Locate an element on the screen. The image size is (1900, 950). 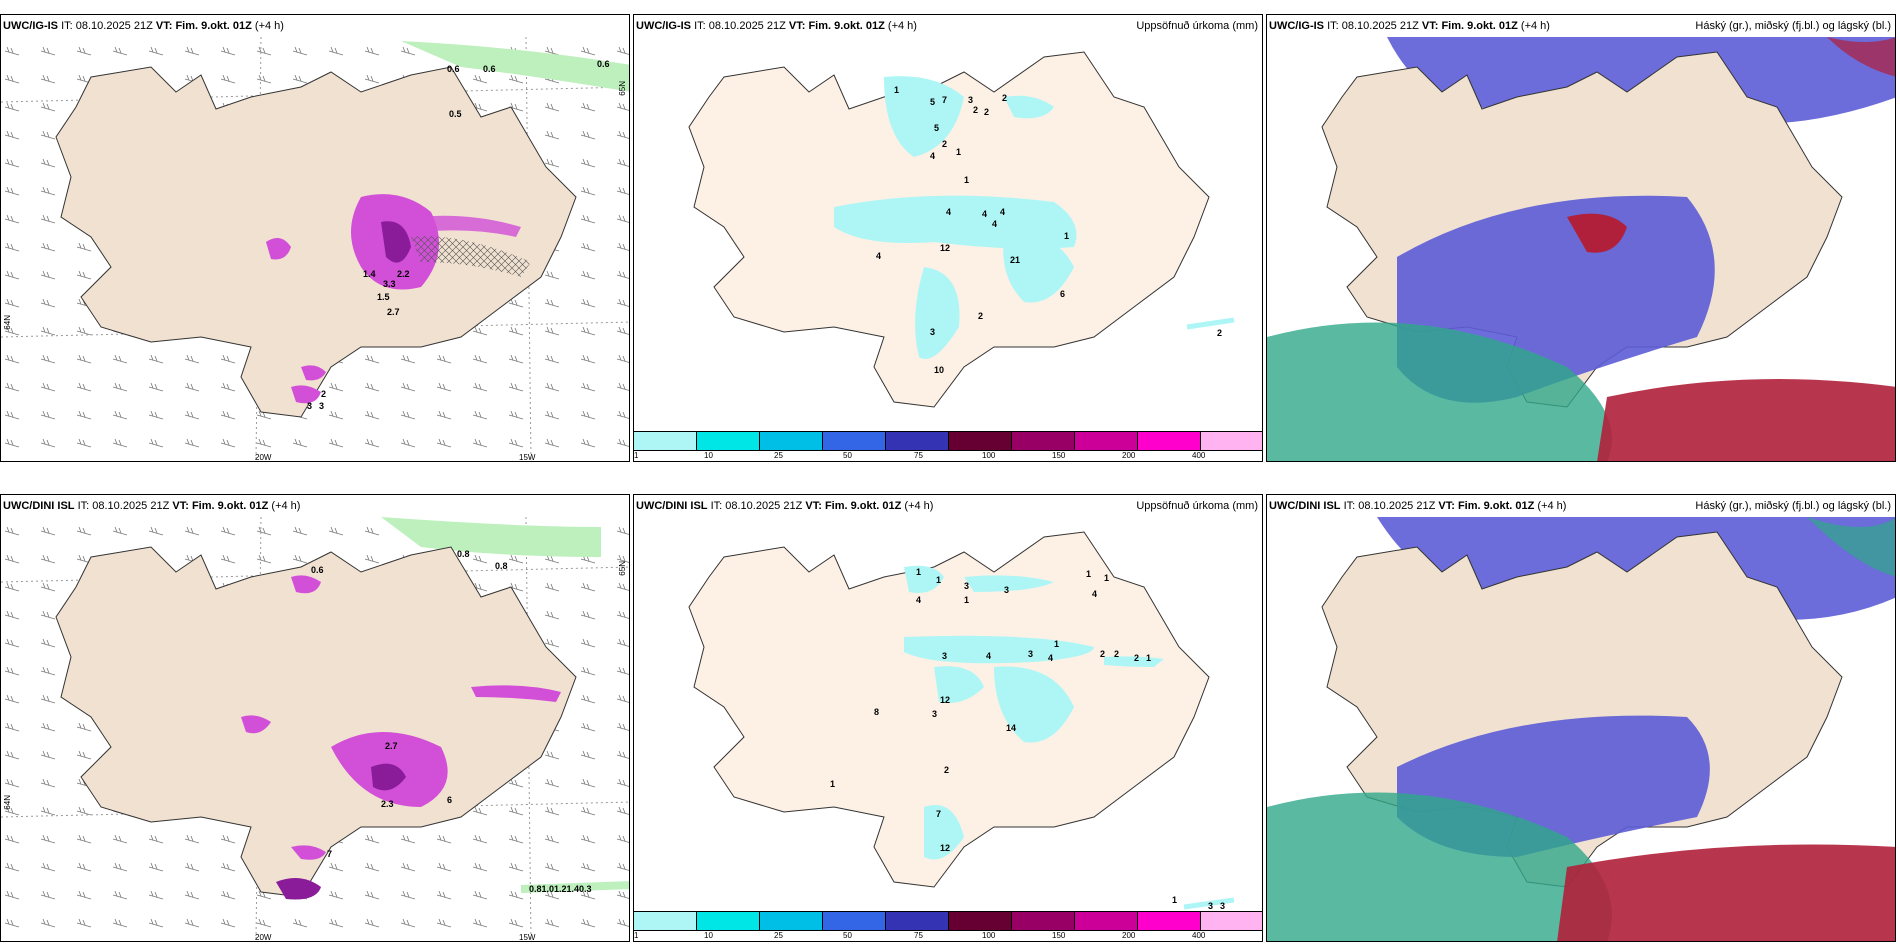
snow-value: 7 is located at coordinates (329, 854).